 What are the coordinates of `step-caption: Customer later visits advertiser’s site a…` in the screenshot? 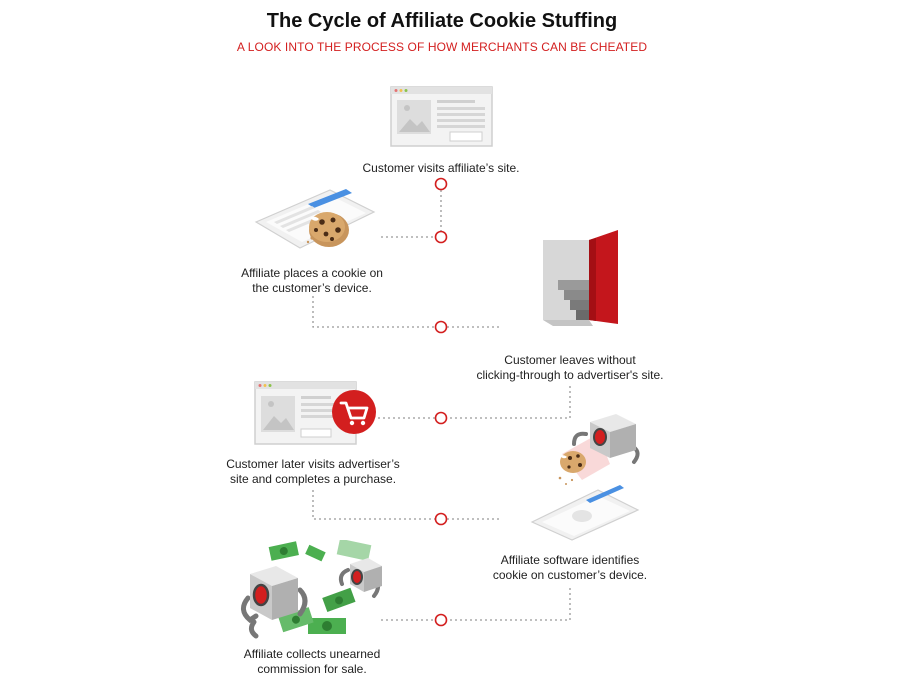 It's located at (313, 471).